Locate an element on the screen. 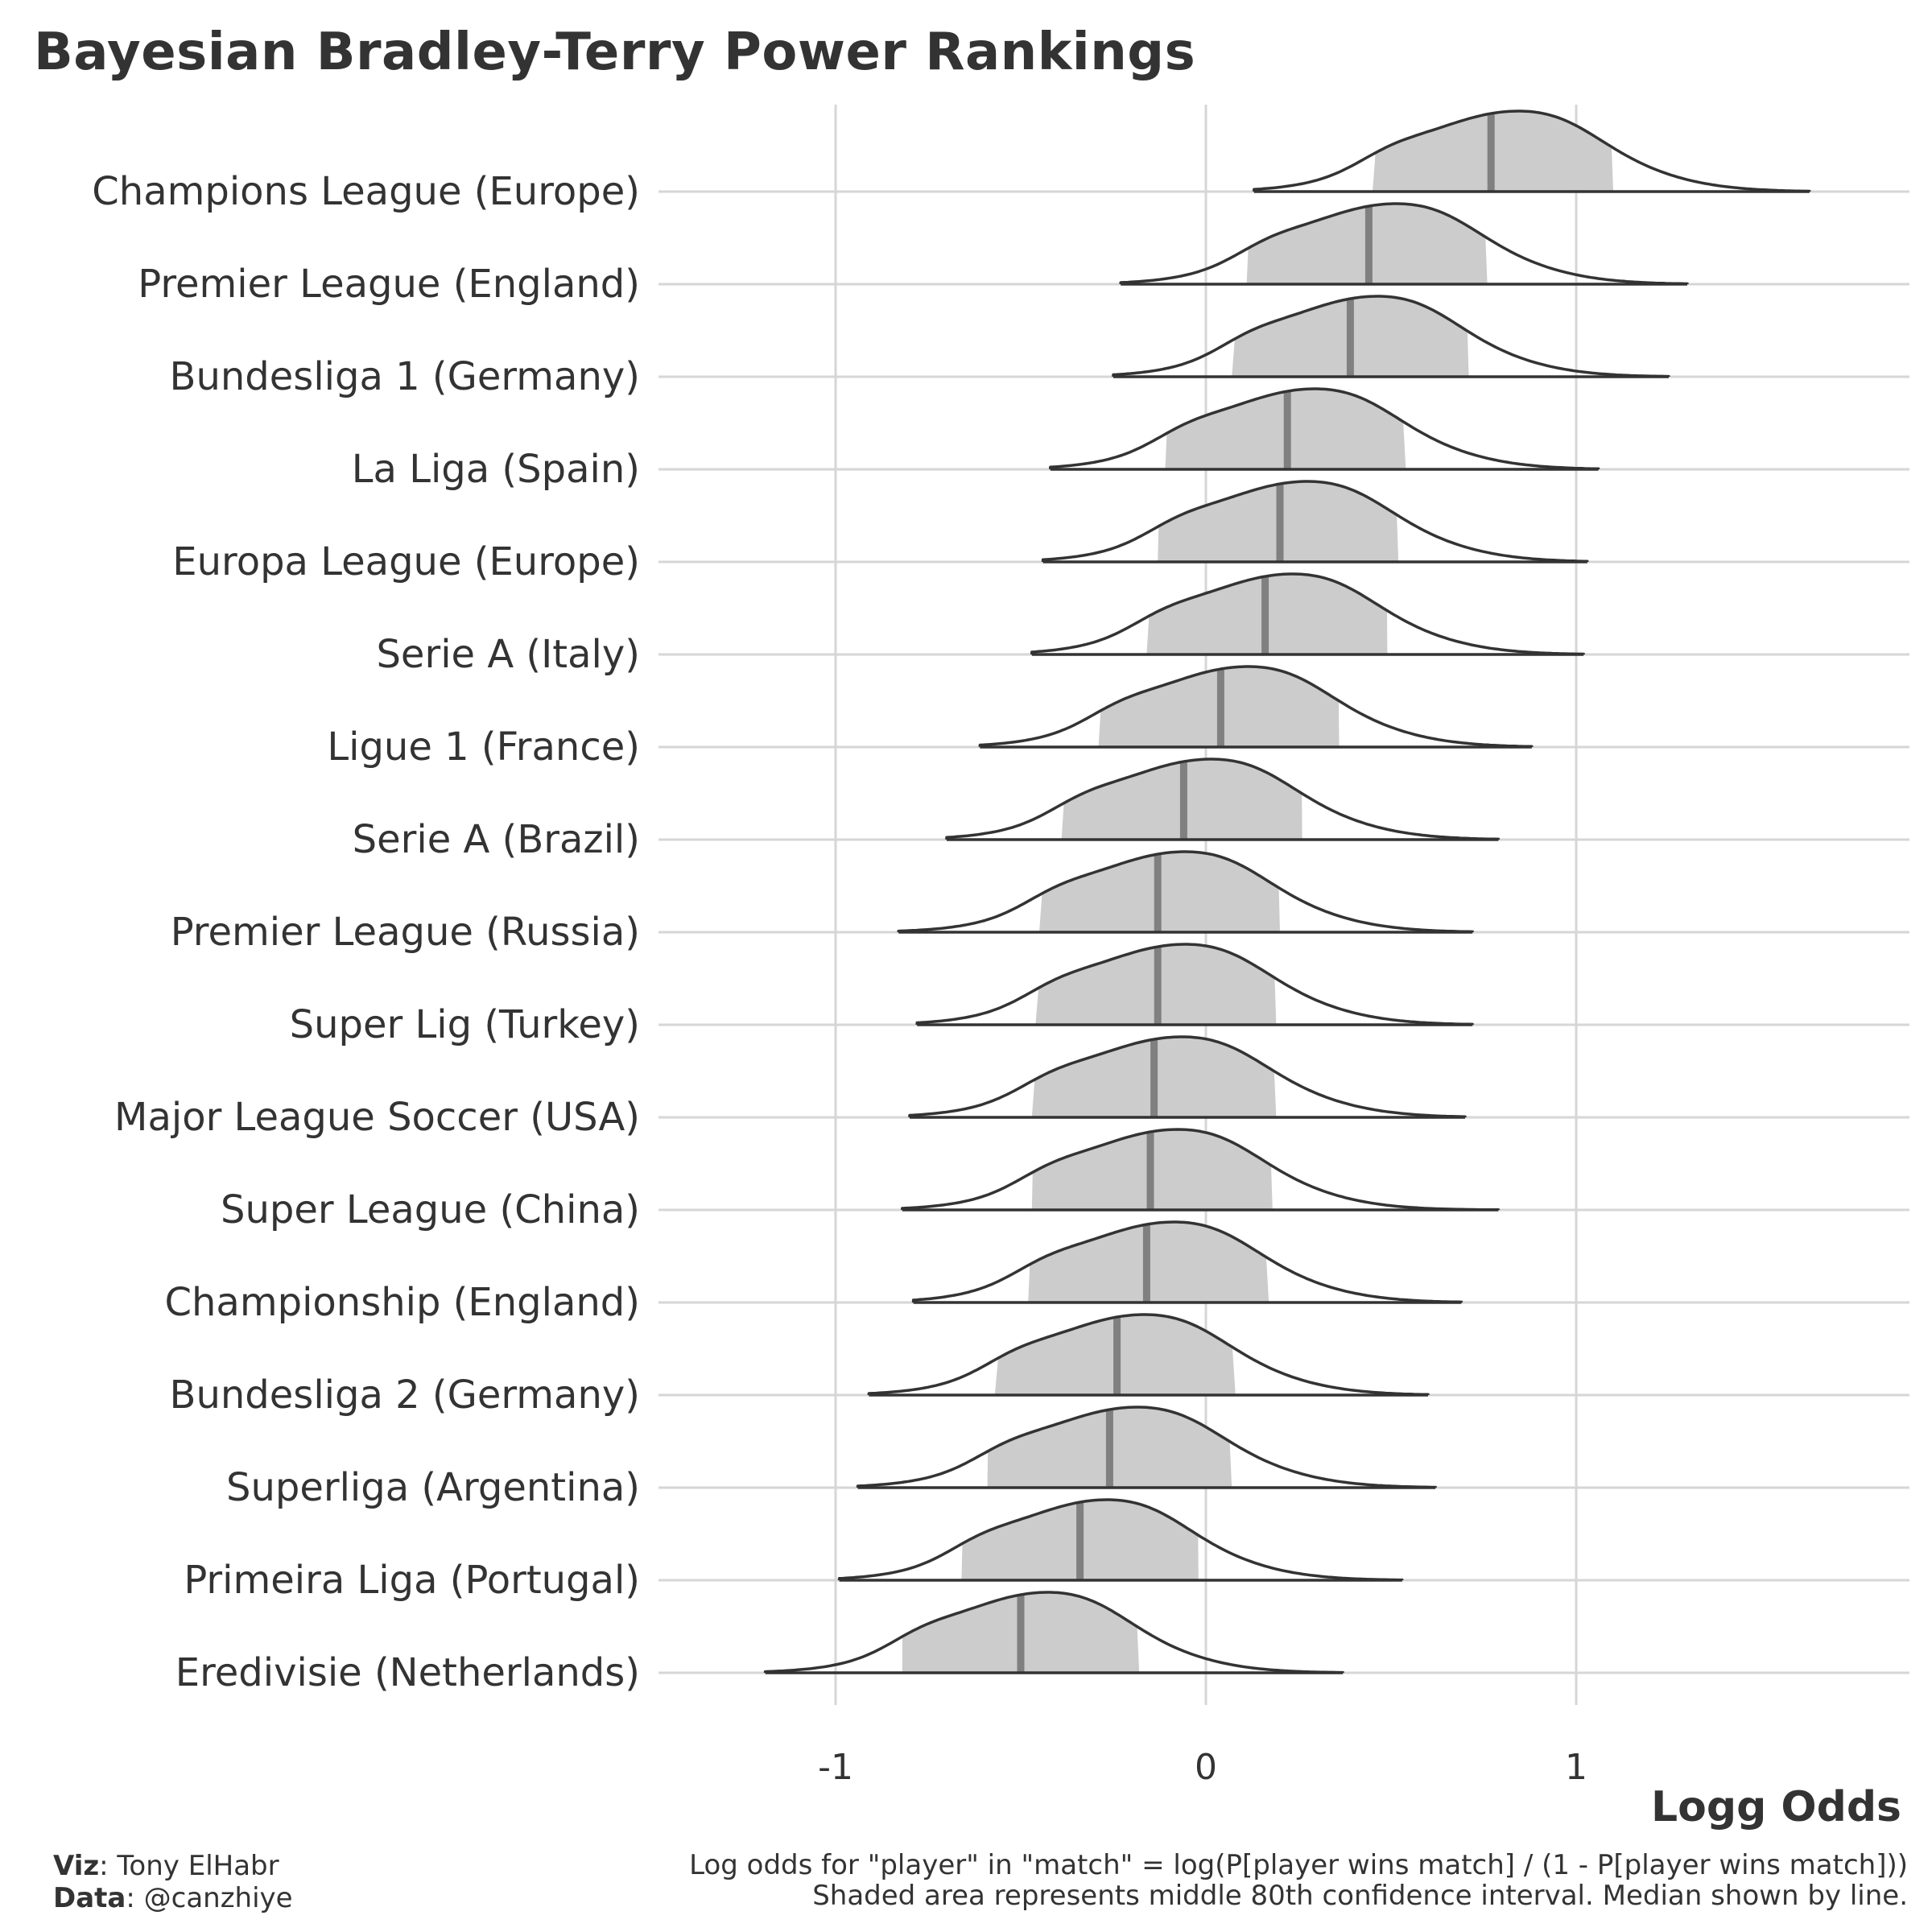 This screenshot has width=1932, height=1932. credit-viz-label: Viz is located at coordinates (76, 1866).